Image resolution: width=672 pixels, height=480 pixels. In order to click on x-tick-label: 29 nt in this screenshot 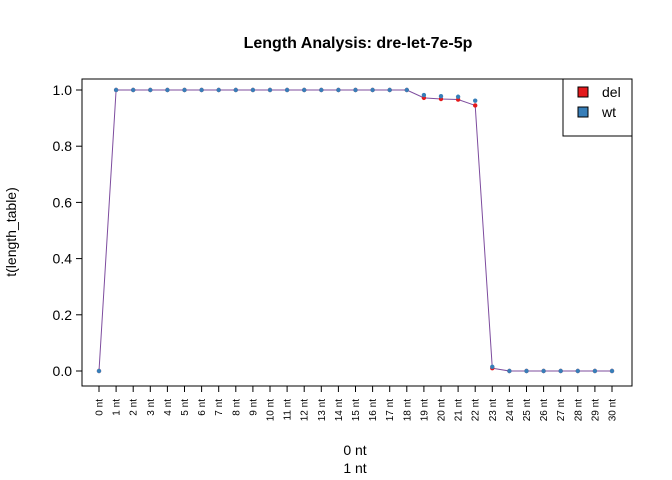, I will do `click(595, 410)`.